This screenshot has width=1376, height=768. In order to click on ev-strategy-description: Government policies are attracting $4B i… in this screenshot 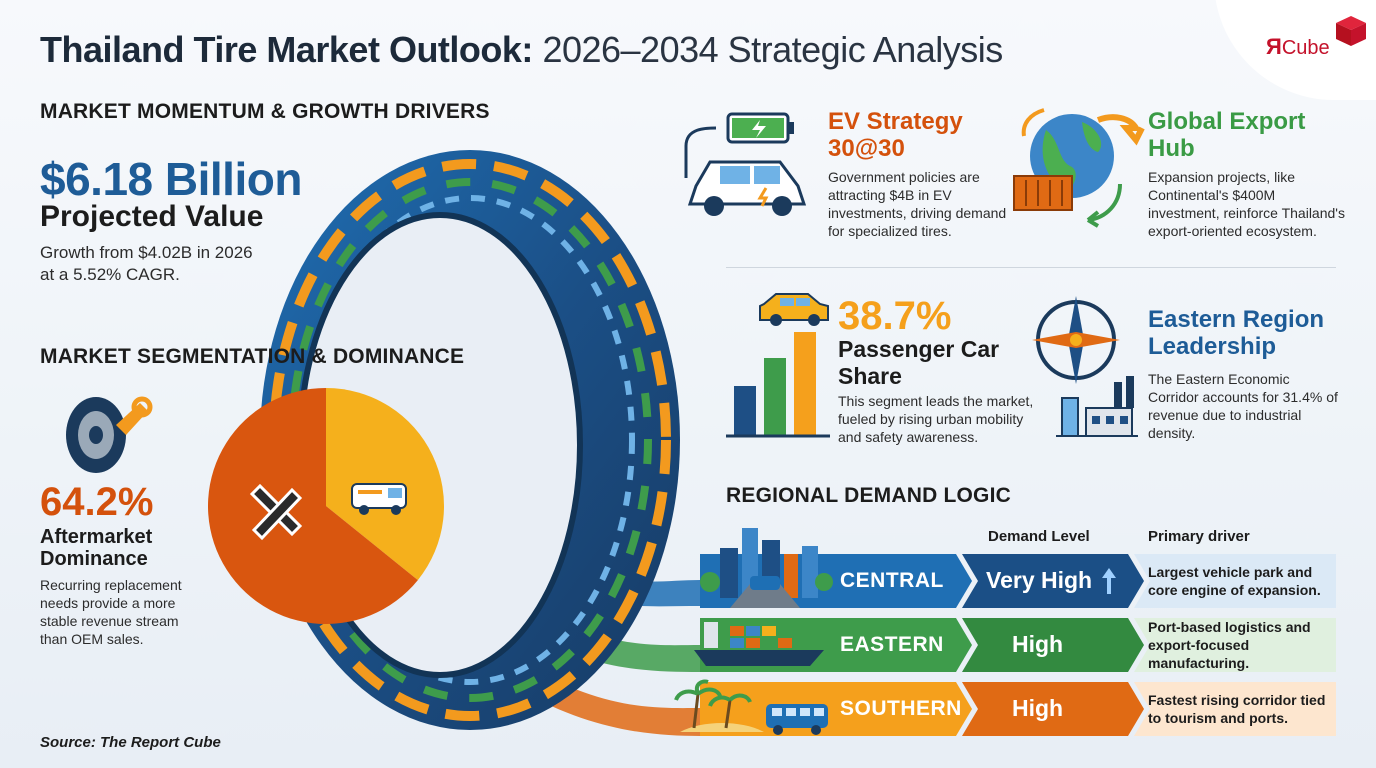, I will do `click(917, 204)`.